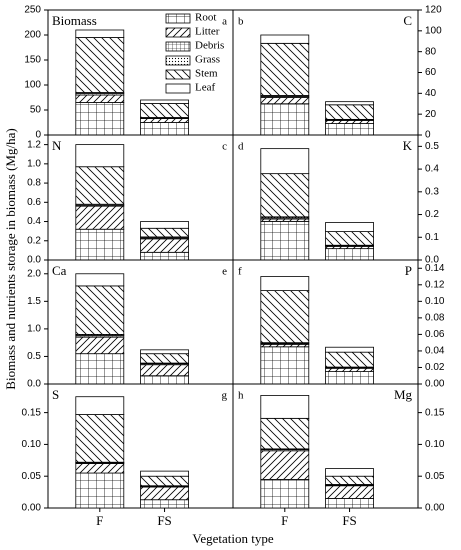 Image resolution: width=461 pixels, height=550 pixels. What do you see at coordinates (432, 169) in the screenshot?
I see `y-tick-label: 0.4` at bounding box center [432, 169].